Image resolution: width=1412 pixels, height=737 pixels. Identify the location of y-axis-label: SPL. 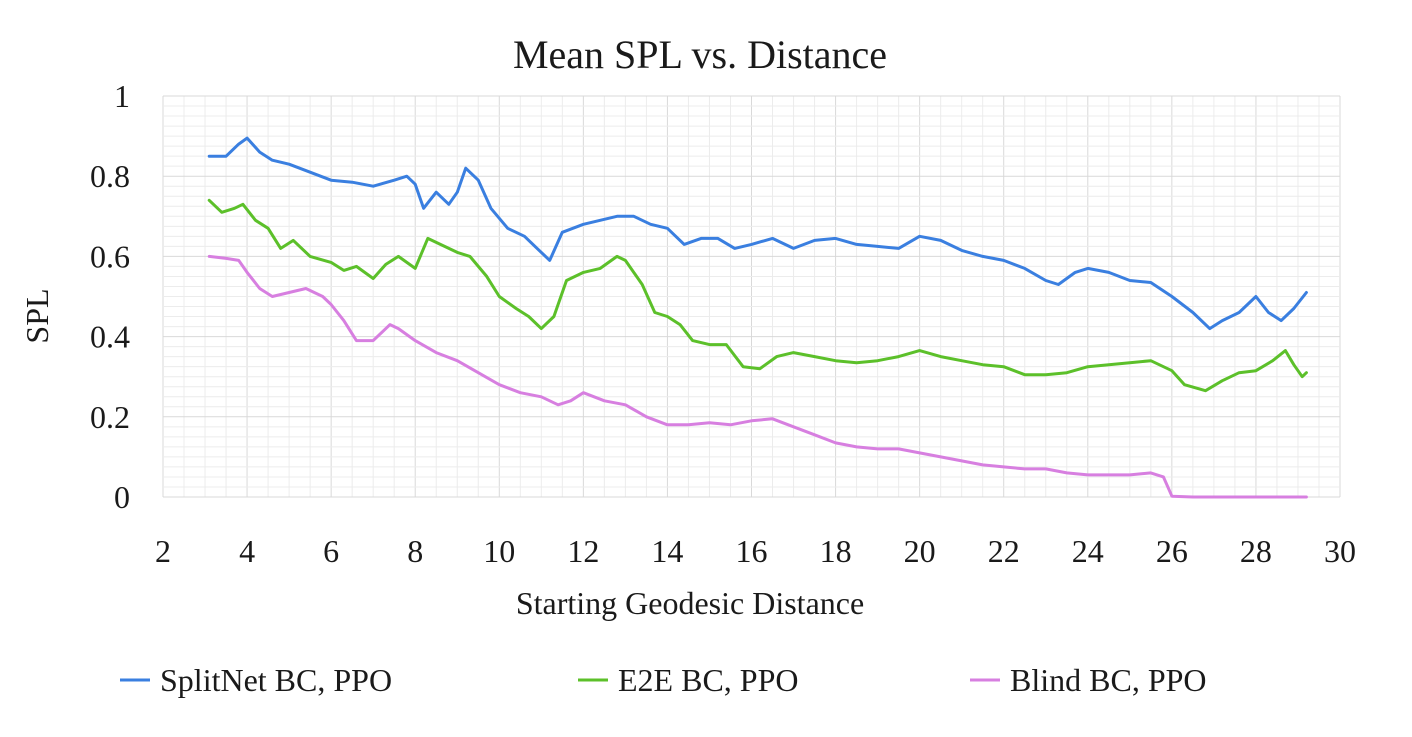
(37, 315).